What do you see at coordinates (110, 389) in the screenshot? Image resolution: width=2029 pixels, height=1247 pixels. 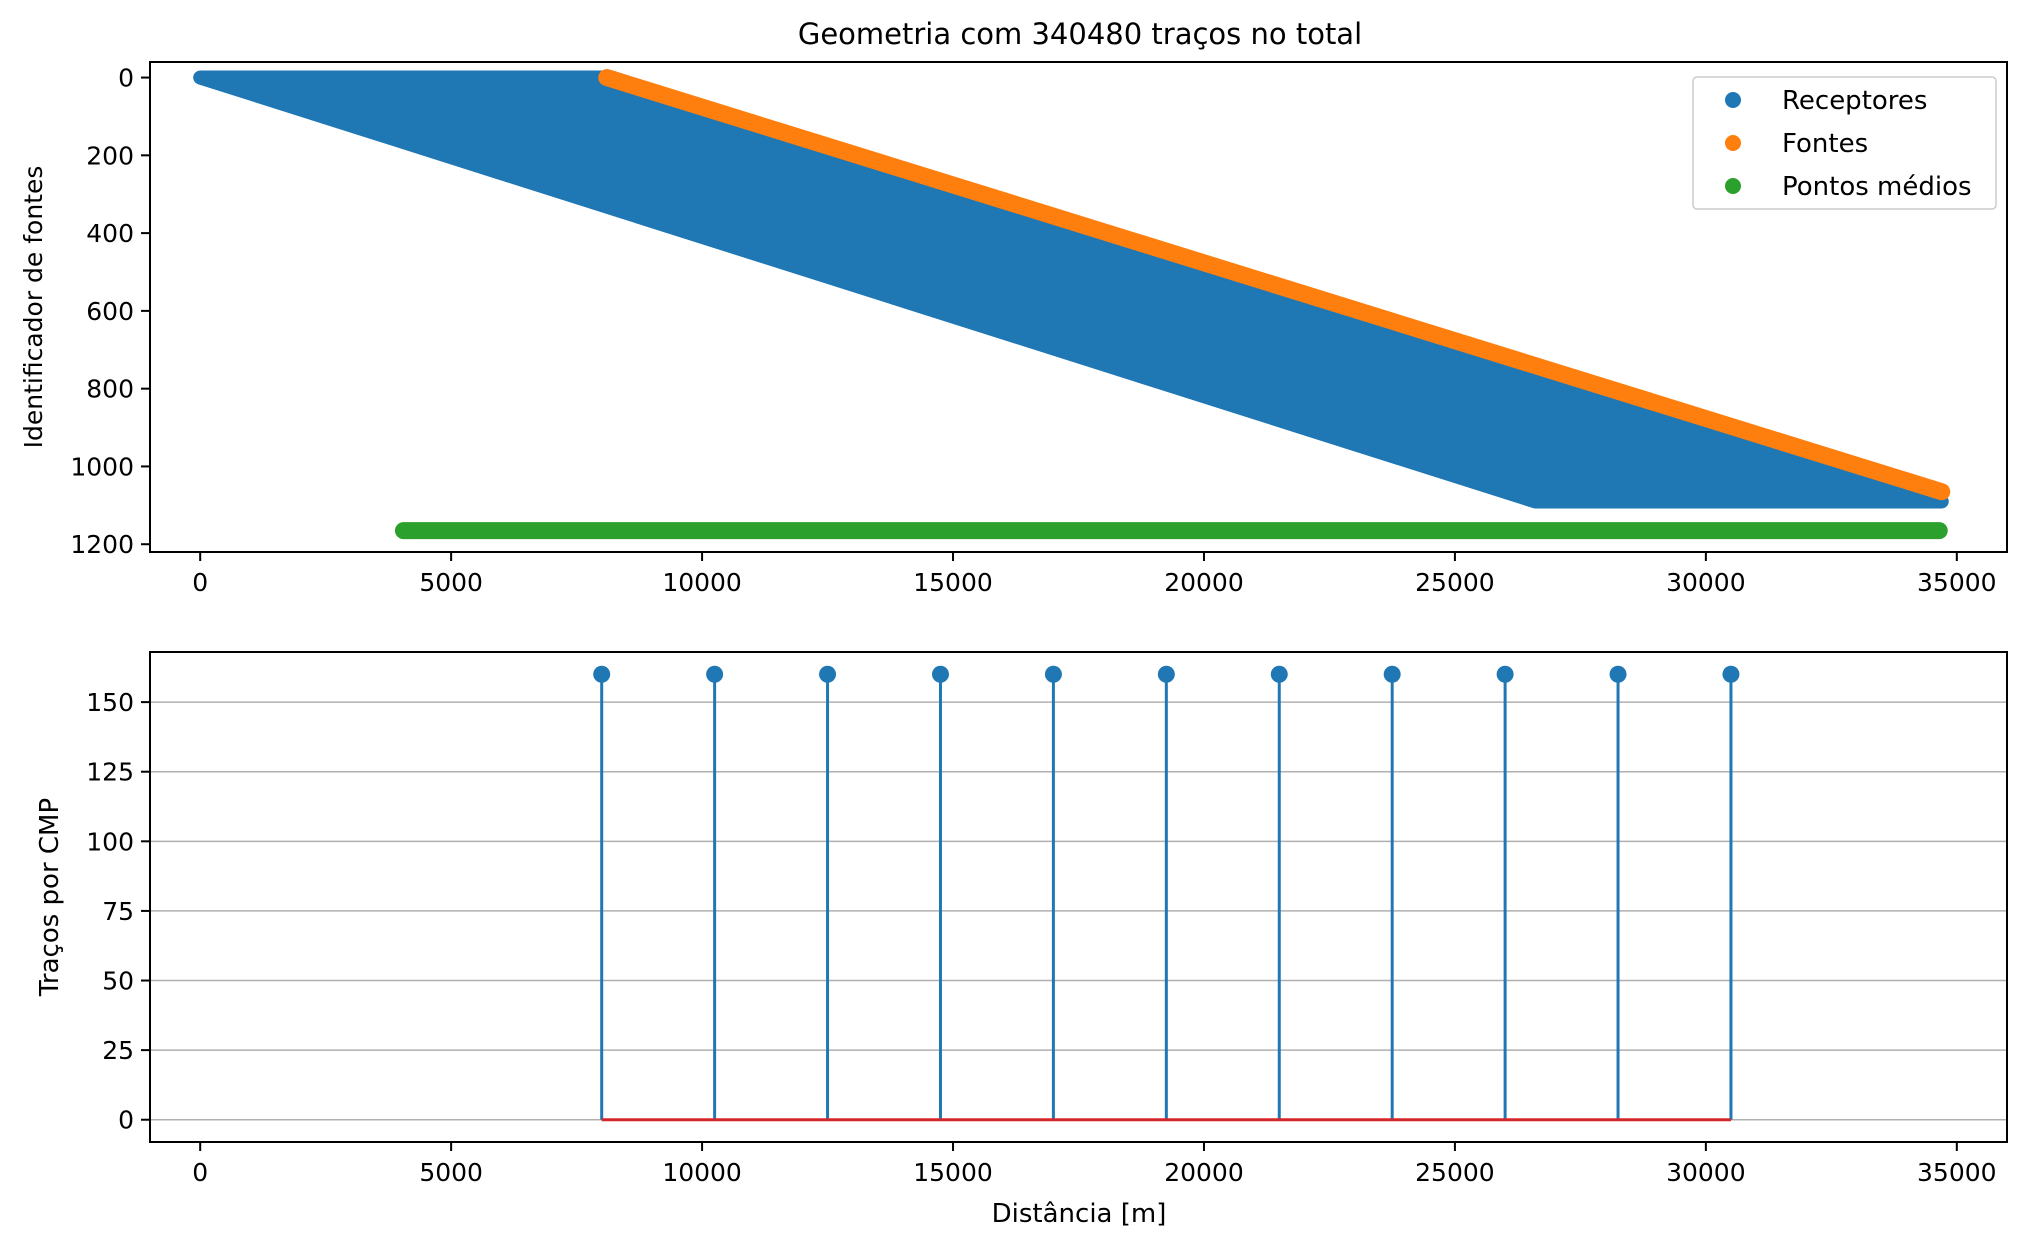 I see `y-tick-label: 800` at bounding box center [110, 389].